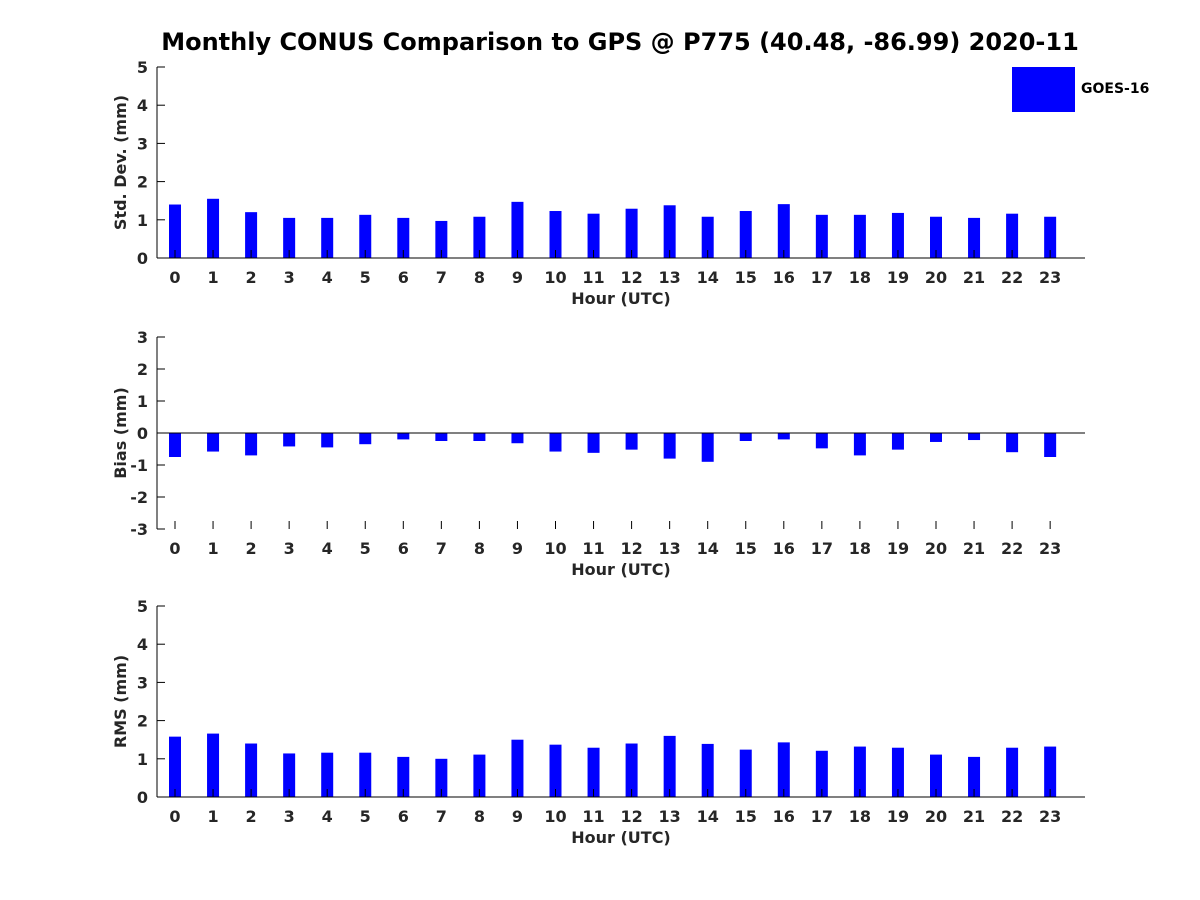  I want to click on x-tick-label: 22, so click(1012, 277).